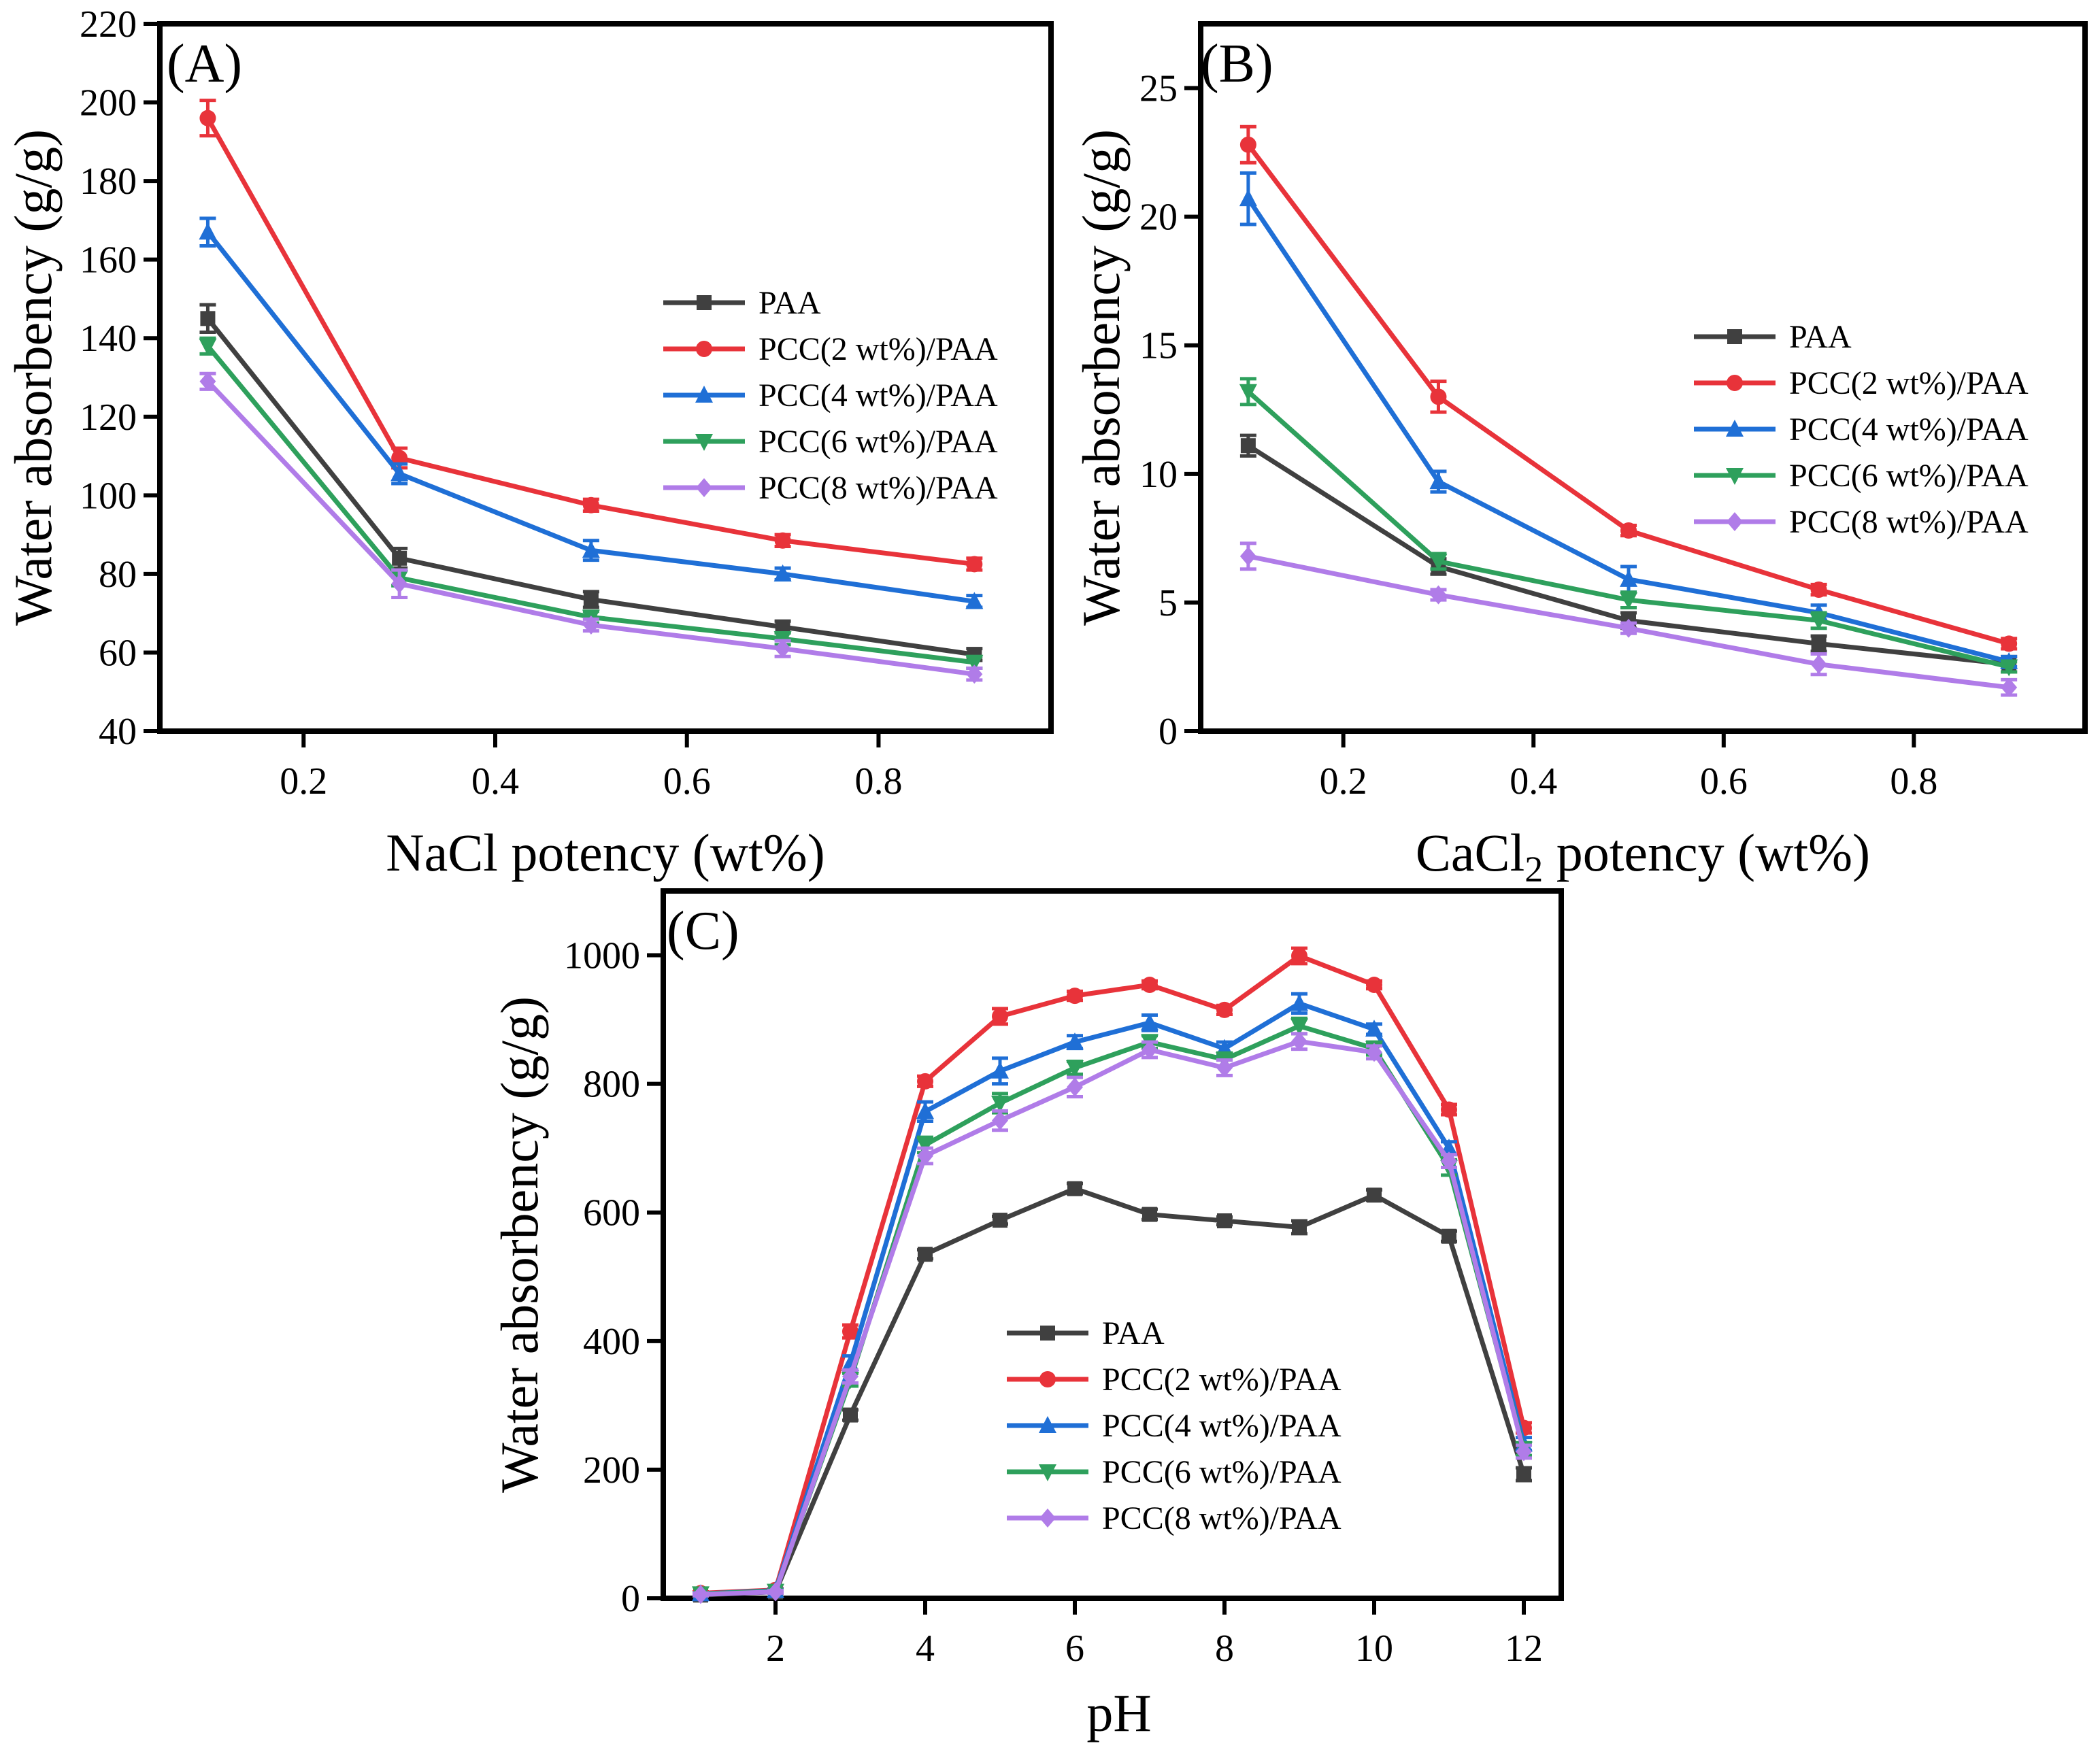 The height and width of the screenshot is (1752, 2100). What do you see at coordinates (1168, 603) in the screenshot?
I see `y-tick-label-b: 5` at bounding box center [1168, 603].